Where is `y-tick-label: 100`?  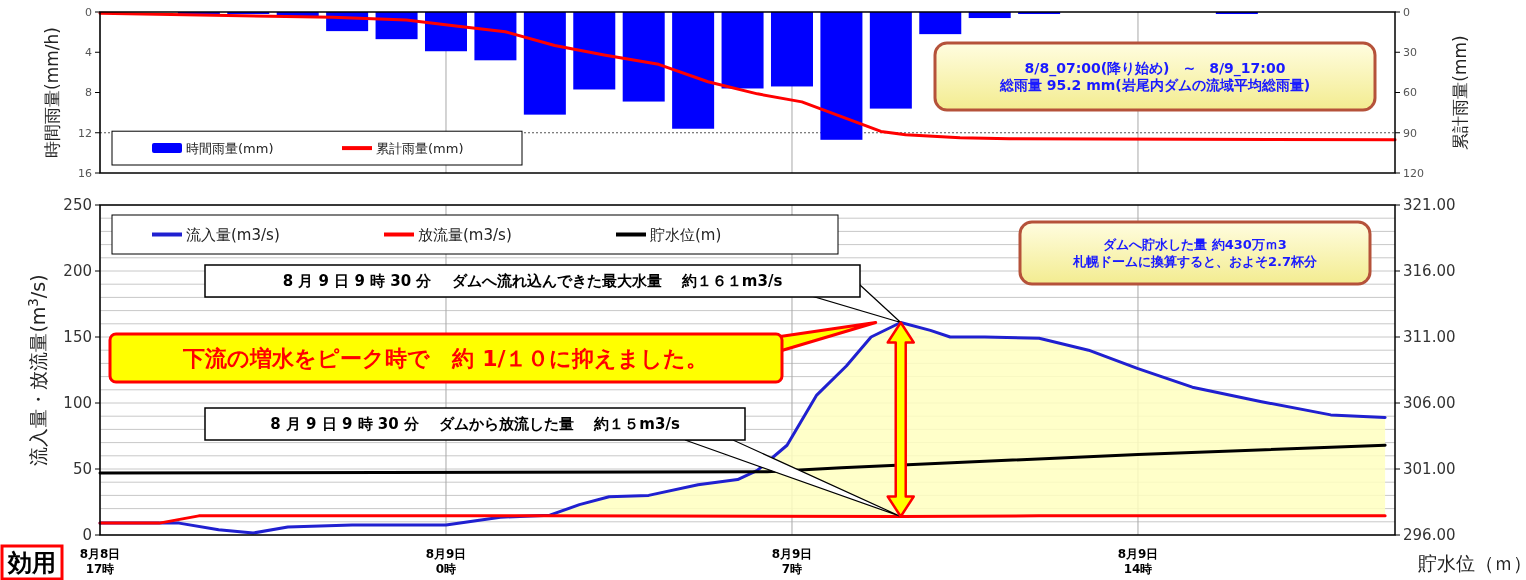
y-tick-label: 100 is located at coordinates (77, 403).